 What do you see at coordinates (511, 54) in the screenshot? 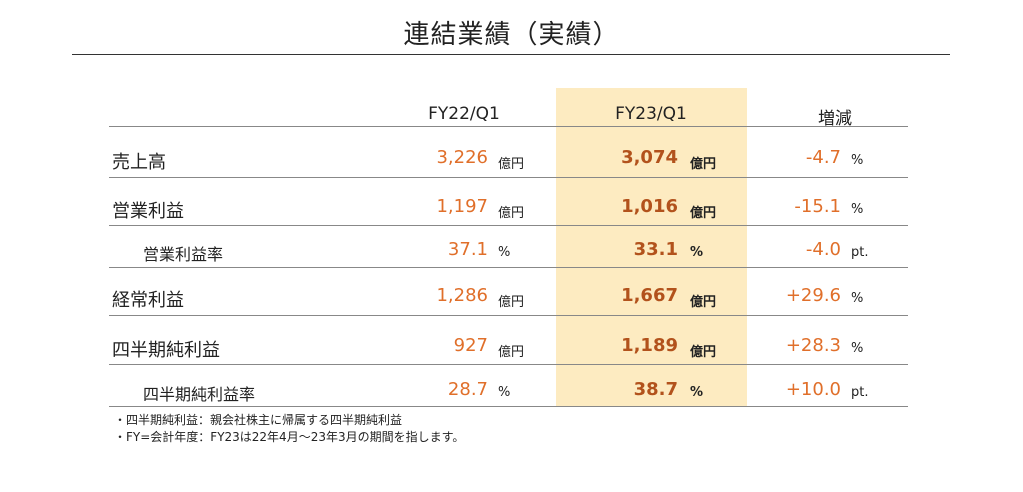
I see `title-divider` at bounding box center [511, 54].